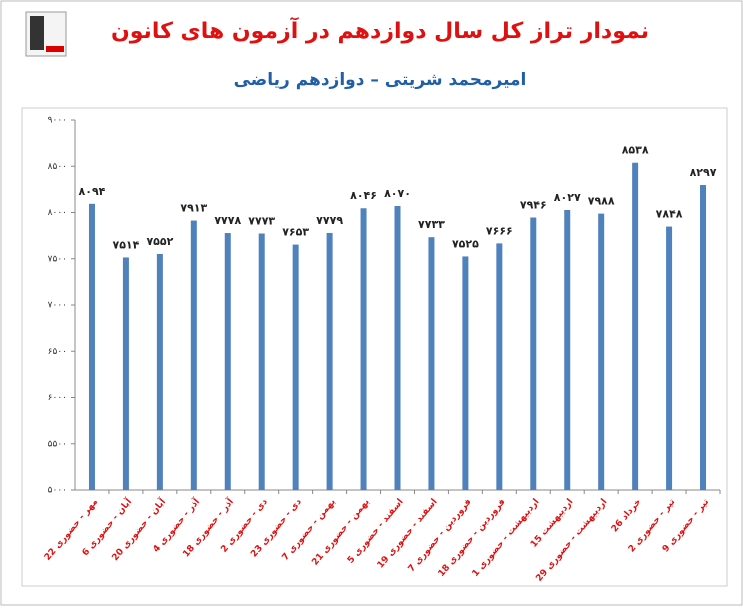 Image resolution: width=743 pixels, height=610 pixels. I want to click on value-label: ۷۵۵۲, so click(159, 241).